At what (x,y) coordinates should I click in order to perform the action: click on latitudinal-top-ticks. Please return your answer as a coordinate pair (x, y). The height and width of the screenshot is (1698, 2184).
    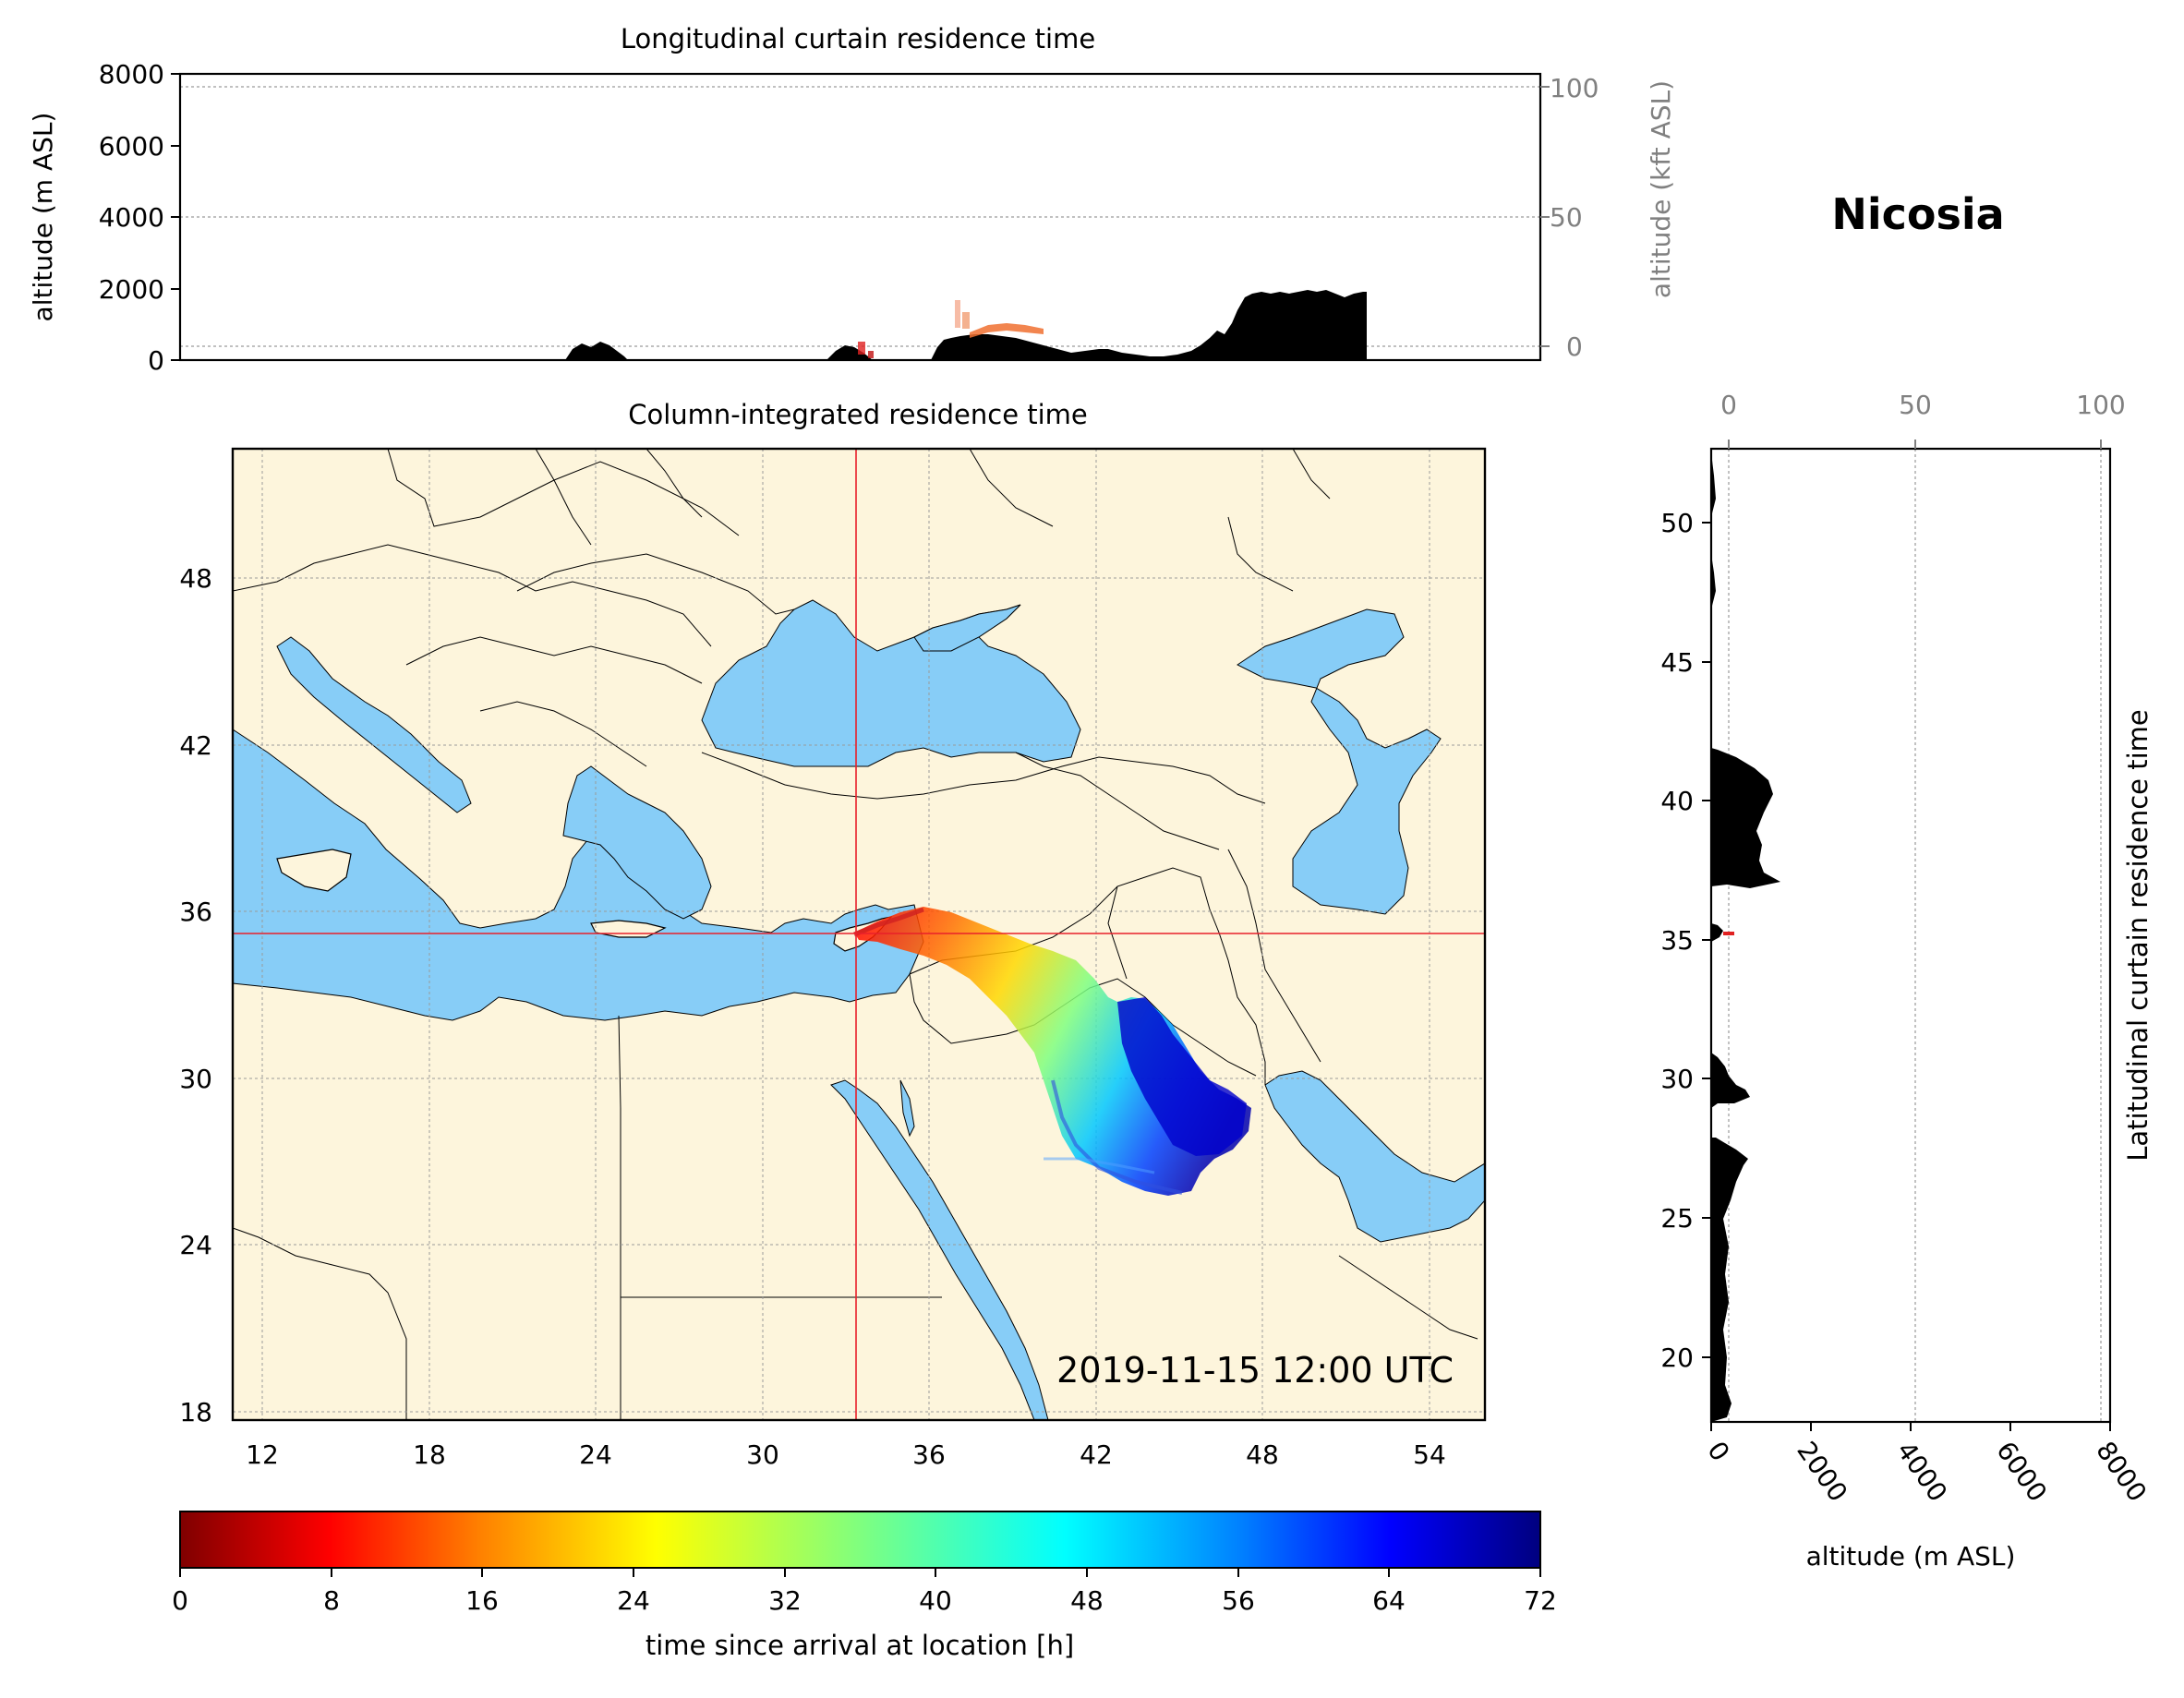
    Looking at the image, I should click on (1915, 444).